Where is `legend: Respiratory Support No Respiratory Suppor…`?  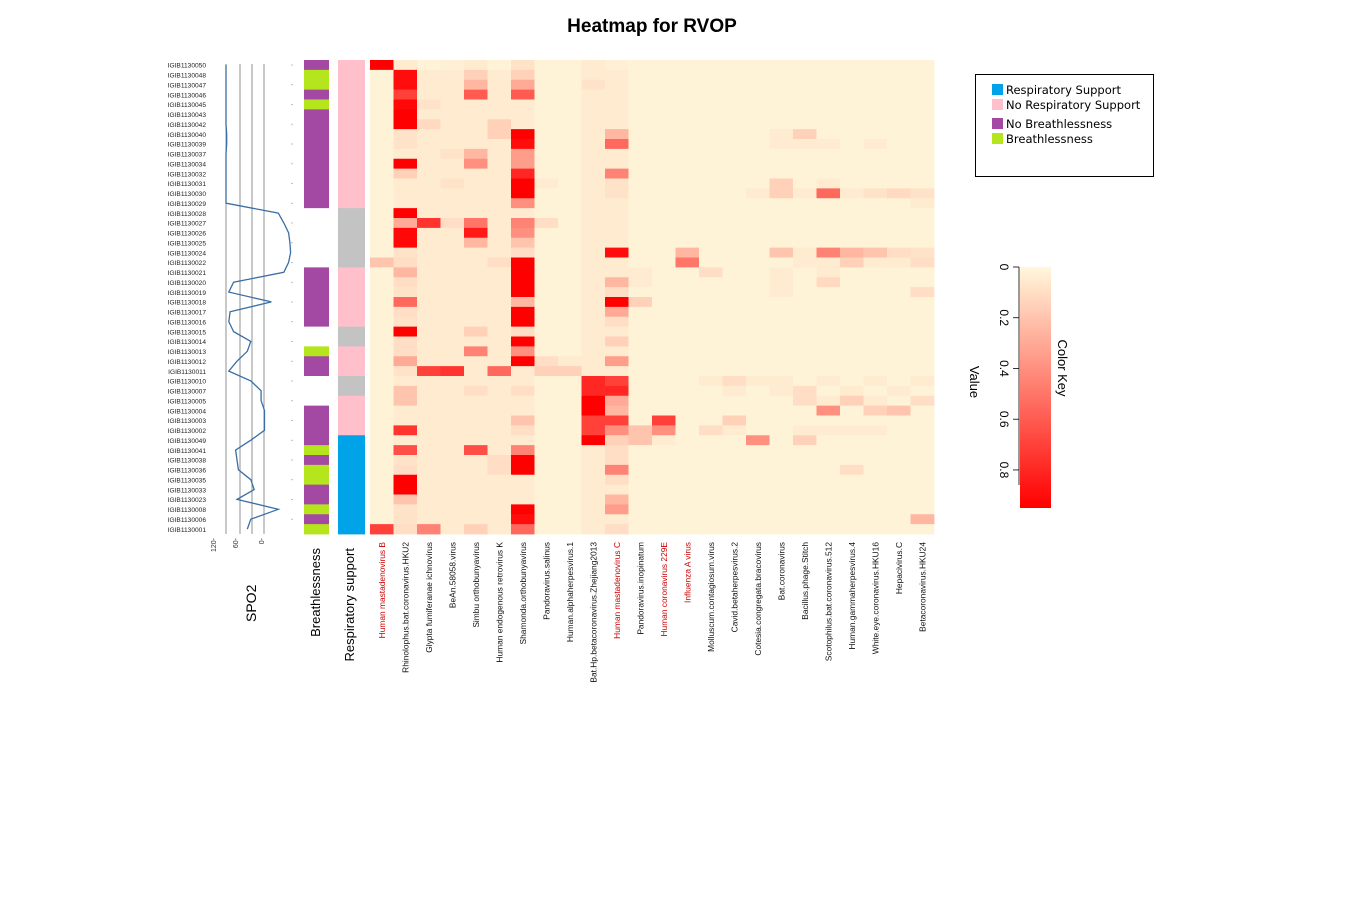 legend: Respiratory Support No Respiratory Suppor… is located at coordinates (1064, 125).